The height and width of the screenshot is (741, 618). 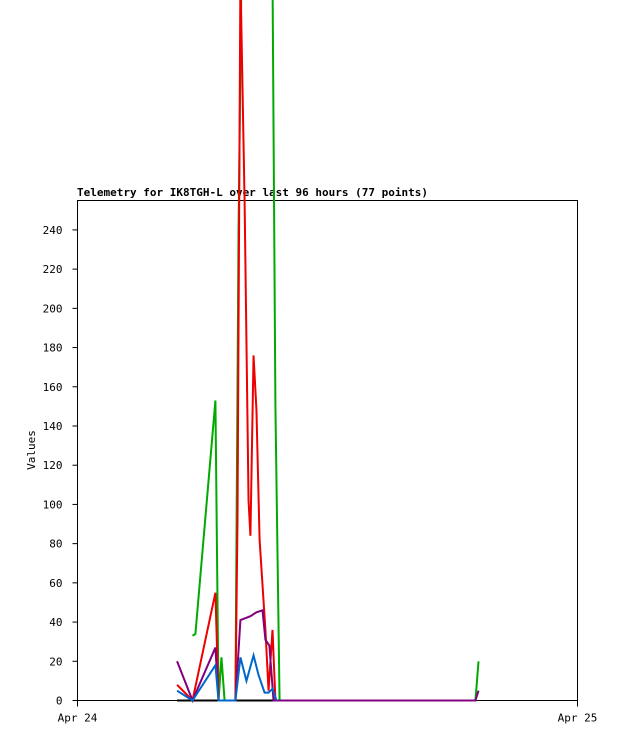 I want to click on y-tick-label: 180, so click(x=53, y=348).